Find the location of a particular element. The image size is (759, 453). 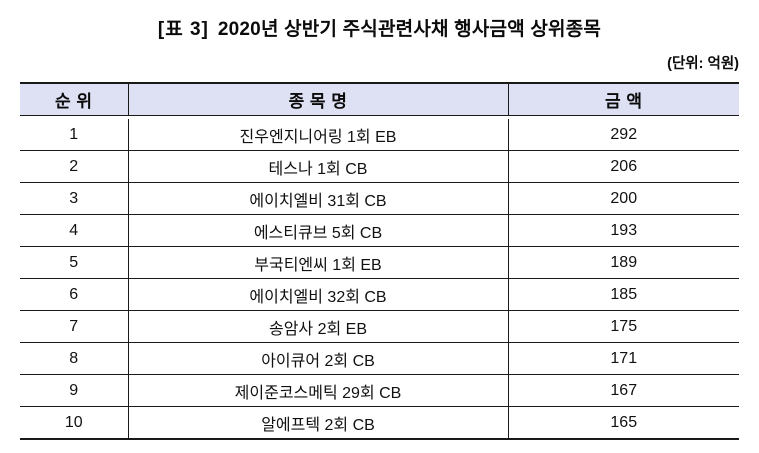

cell-amount: 206 is located at coordinates (623, 166).